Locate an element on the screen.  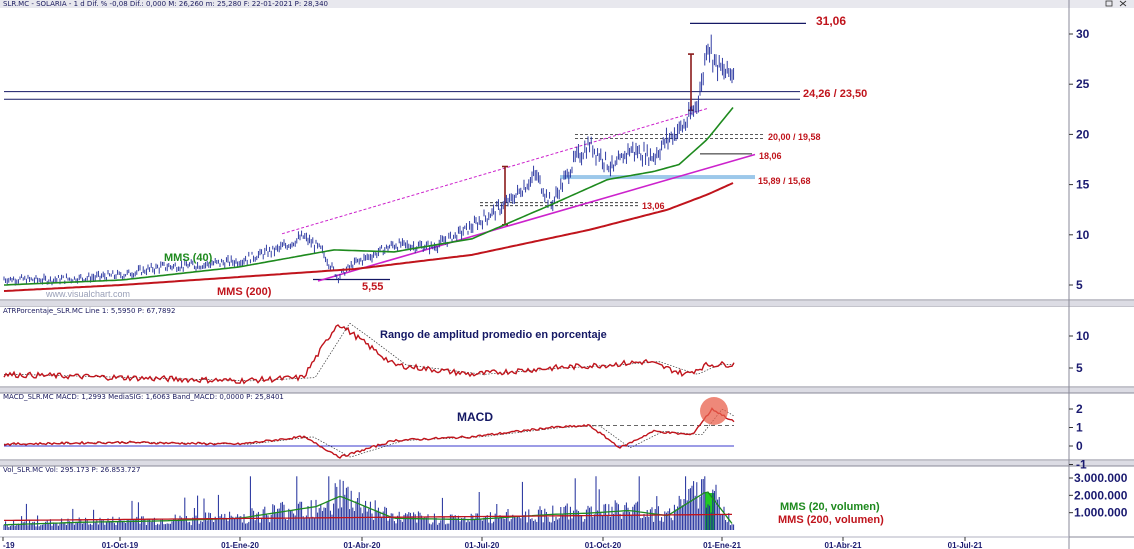
label-level-1306: 13,06 is located at coordinates (653, 206).